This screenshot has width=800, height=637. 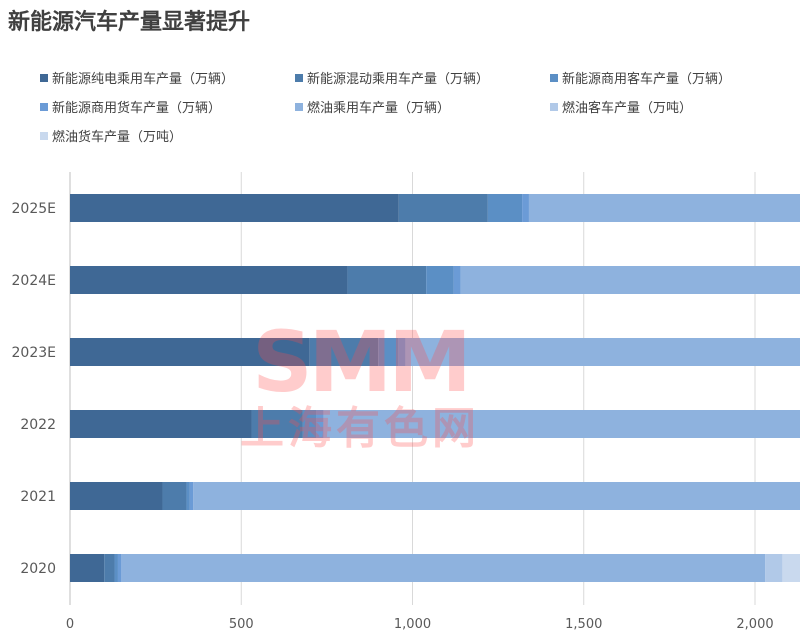 What do you see at coordinates (34, 281) in the screenshot?
I see `y-category-label: 2024E` at bounding box center [34, 281].